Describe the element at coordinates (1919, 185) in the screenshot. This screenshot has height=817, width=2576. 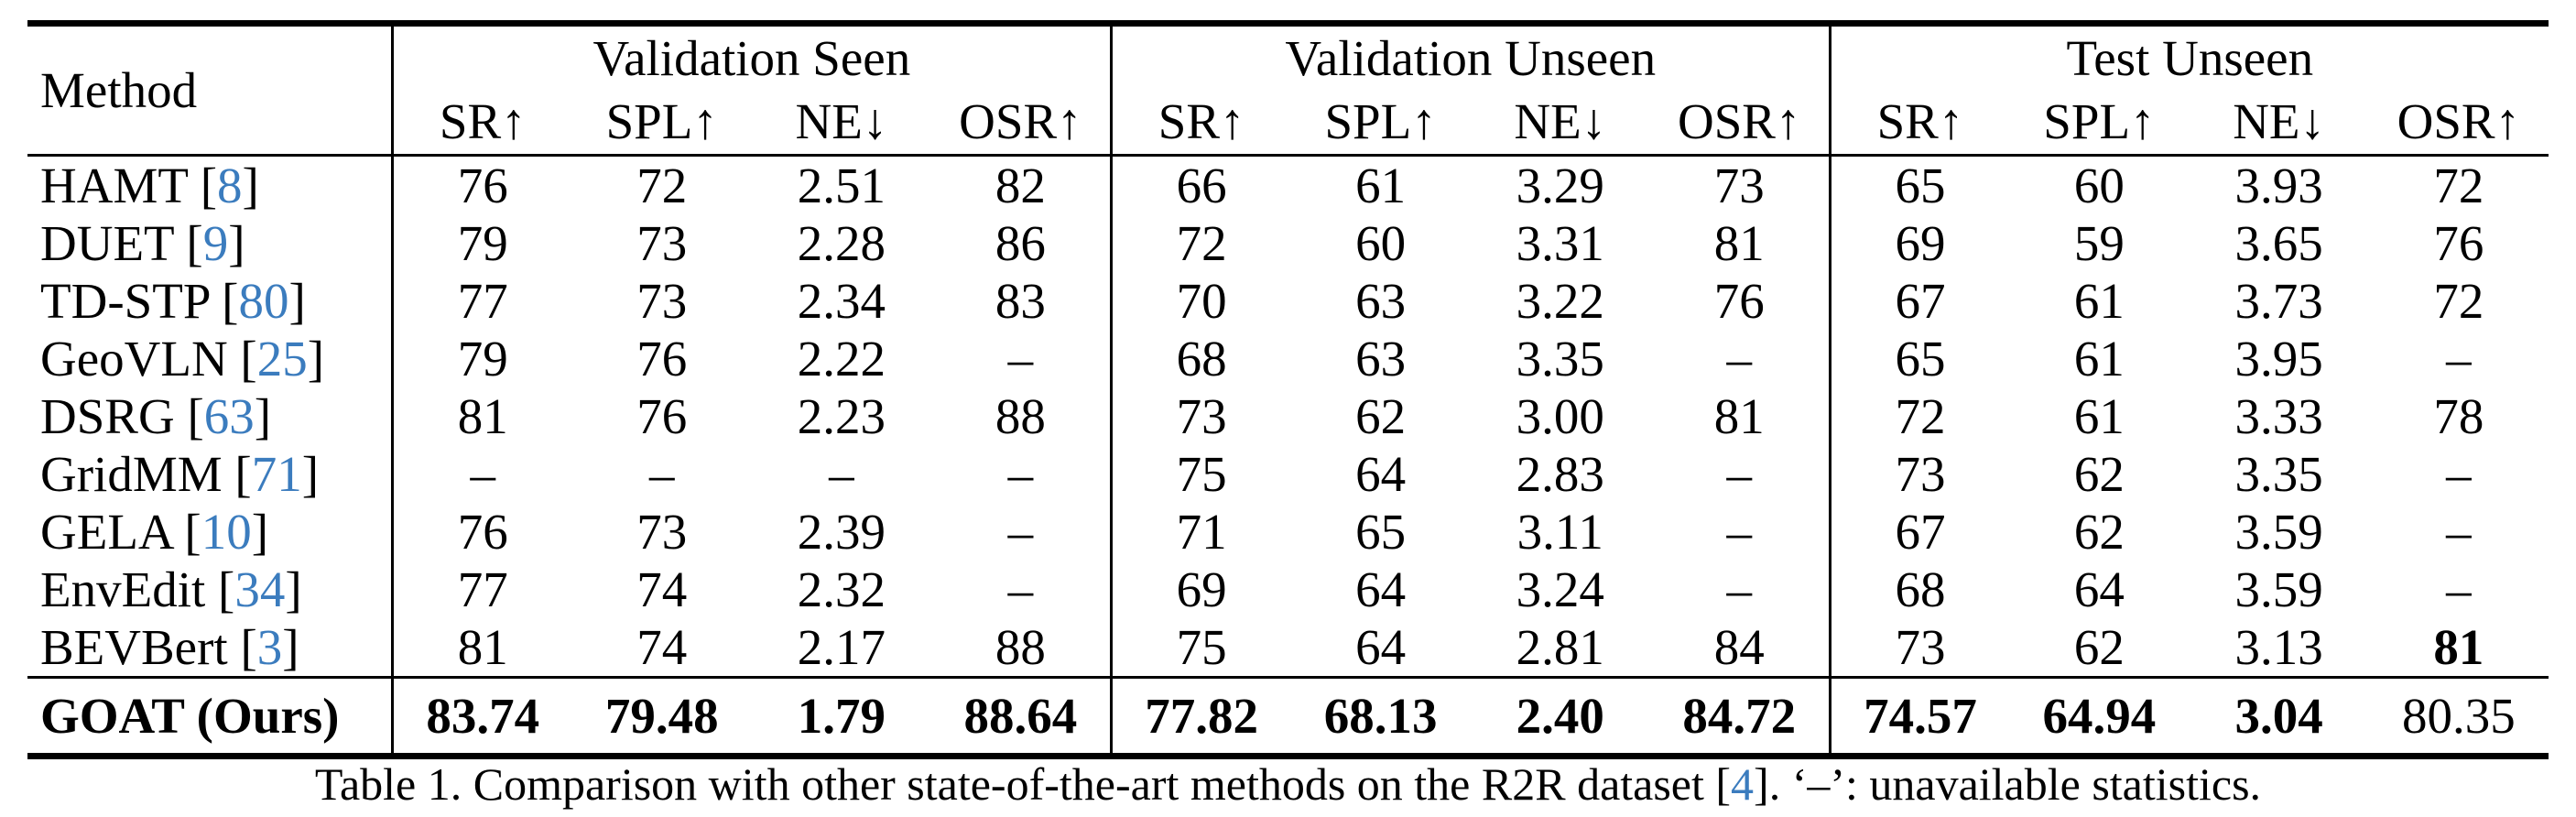
I see `metric-value-cell: 65` at that location.